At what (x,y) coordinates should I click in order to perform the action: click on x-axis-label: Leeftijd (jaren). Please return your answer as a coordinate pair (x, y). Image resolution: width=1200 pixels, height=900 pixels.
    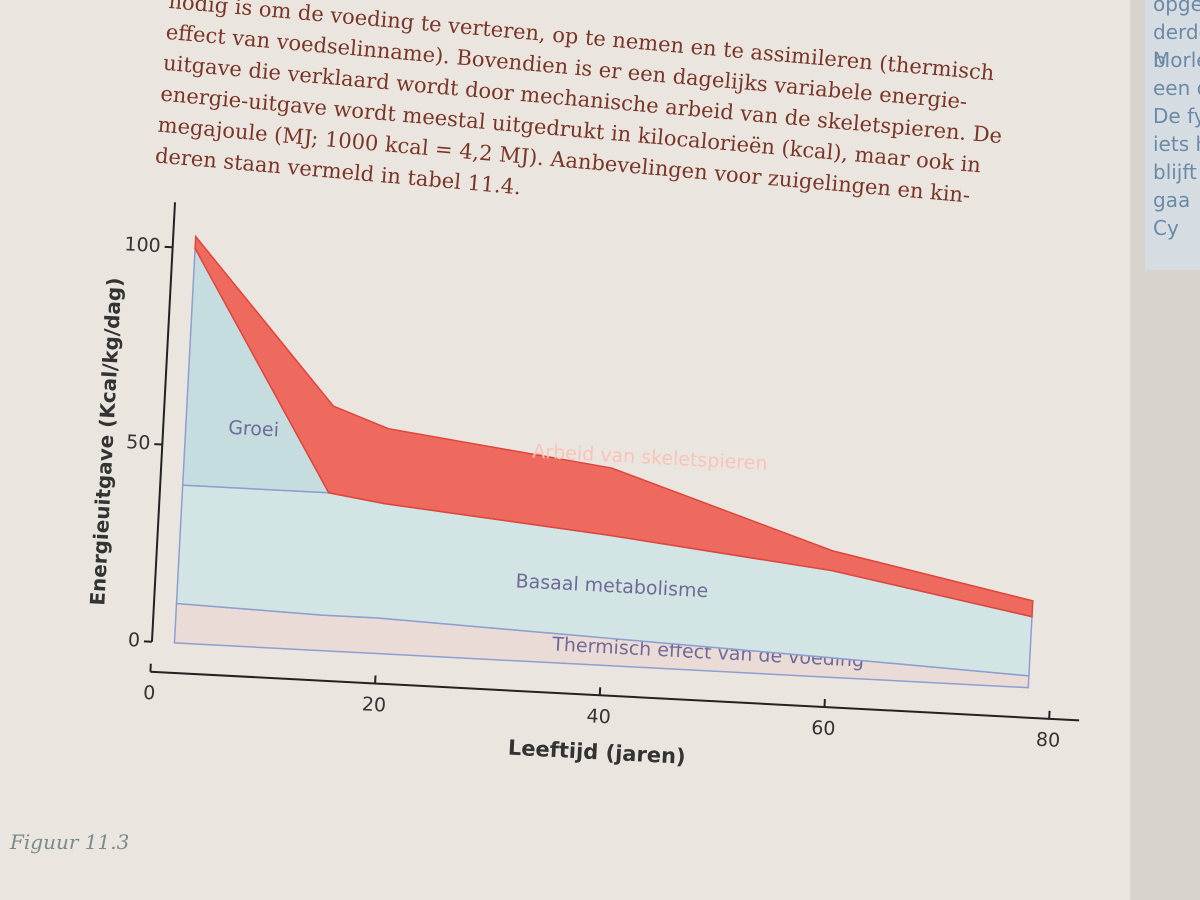
    Looking at the image, I should click on (596, 752).